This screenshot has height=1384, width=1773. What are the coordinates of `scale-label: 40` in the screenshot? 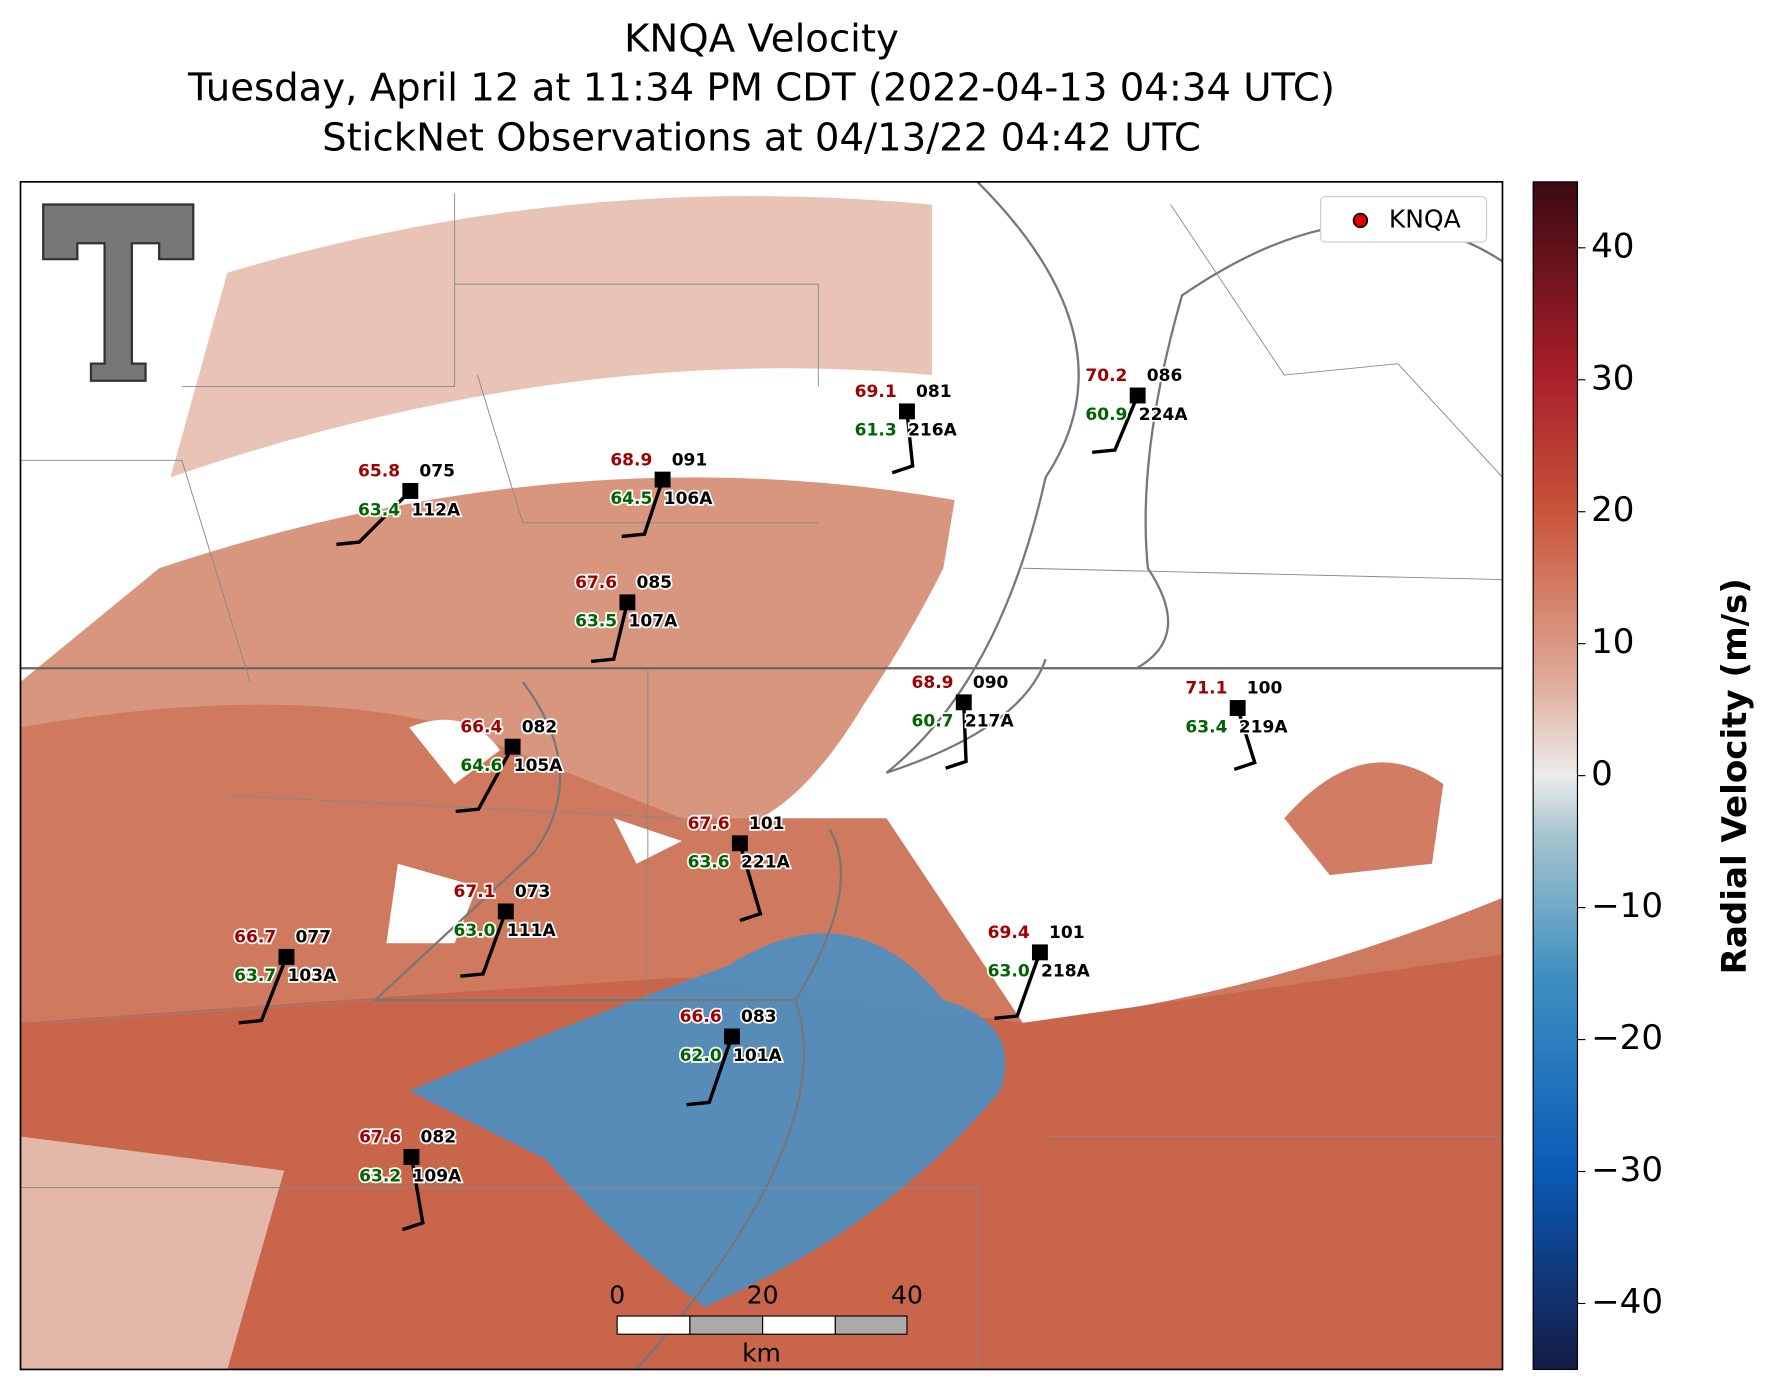 It's located at (907, 1295).